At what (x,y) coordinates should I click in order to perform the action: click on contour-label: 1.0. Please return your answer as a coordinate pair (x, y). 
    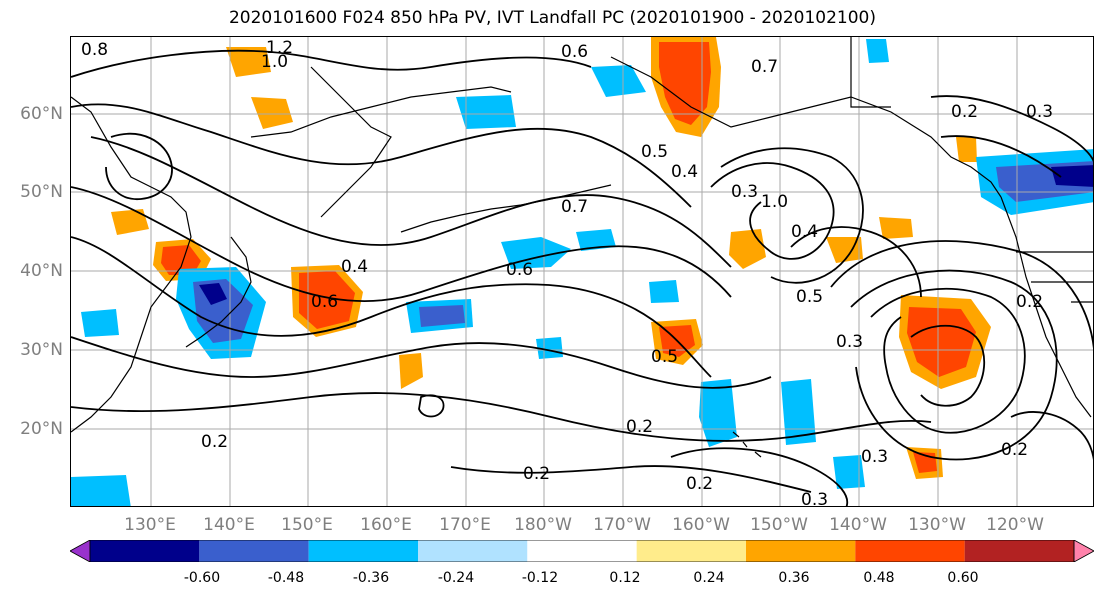
    Looking at the image, I should click on (274, 62).